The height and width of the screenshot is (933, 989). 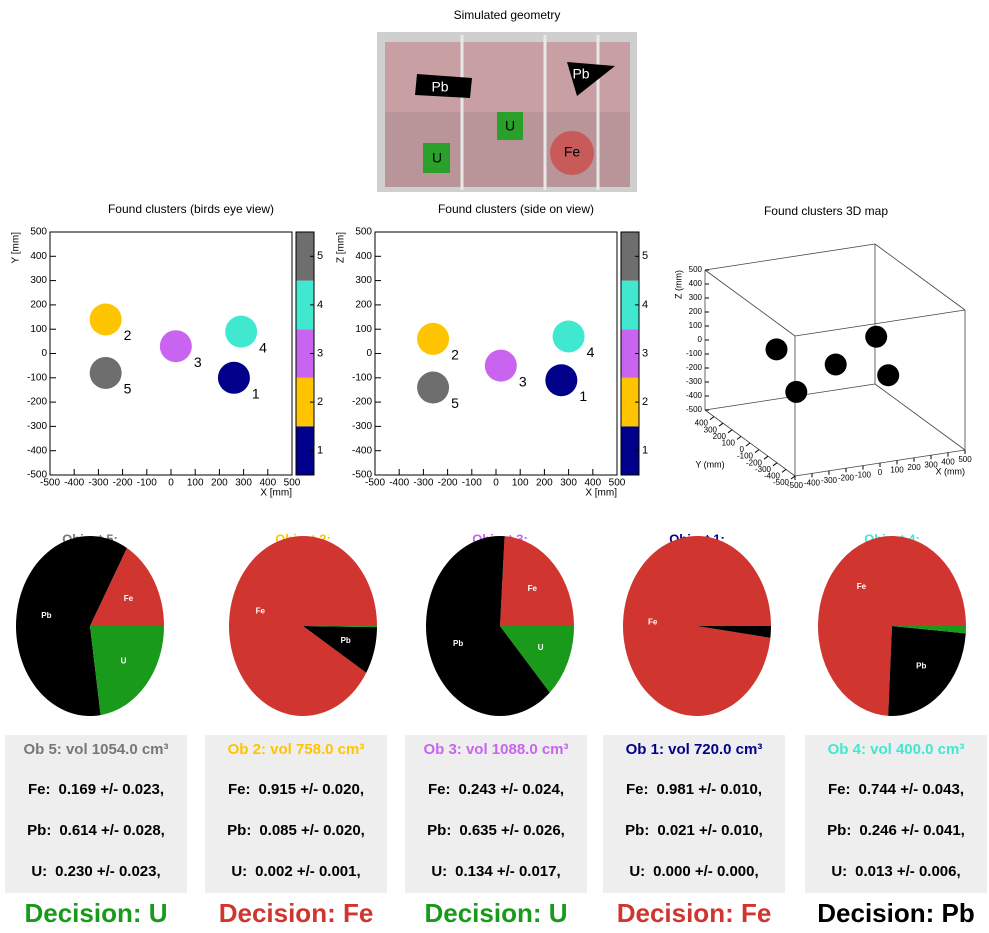 What do you see at coordinates (369, 353) in the screenshot?
I see `y-tick-label: 0` at bounding box center [369, 353].